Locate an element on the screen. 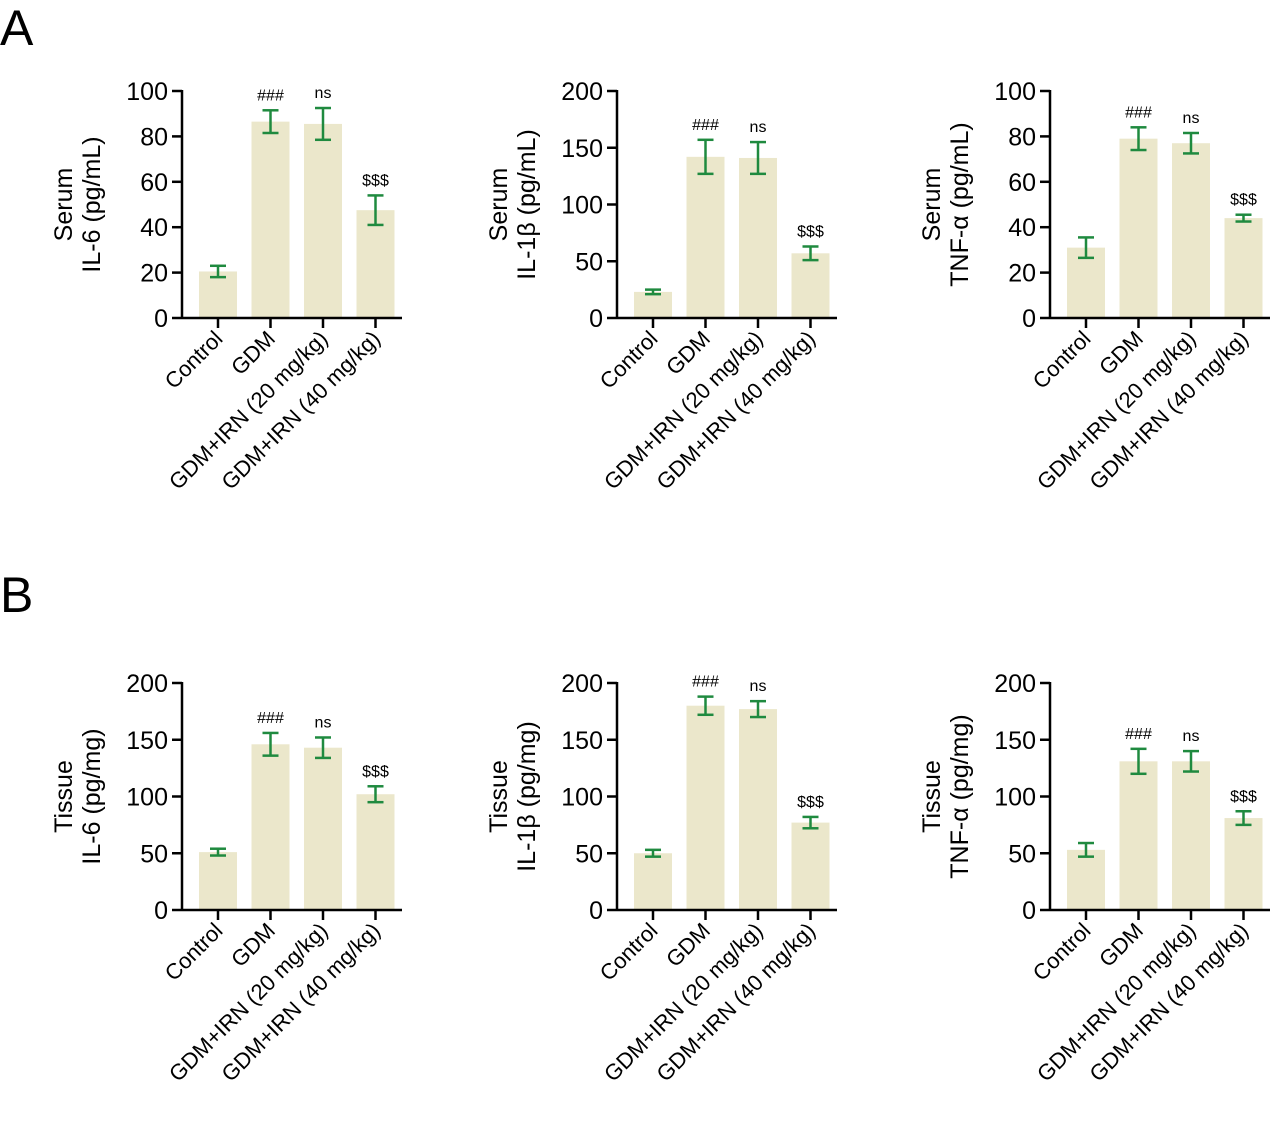  y-axis-label: IL-1β (pg/mg) is located at coordinates (527, 796).